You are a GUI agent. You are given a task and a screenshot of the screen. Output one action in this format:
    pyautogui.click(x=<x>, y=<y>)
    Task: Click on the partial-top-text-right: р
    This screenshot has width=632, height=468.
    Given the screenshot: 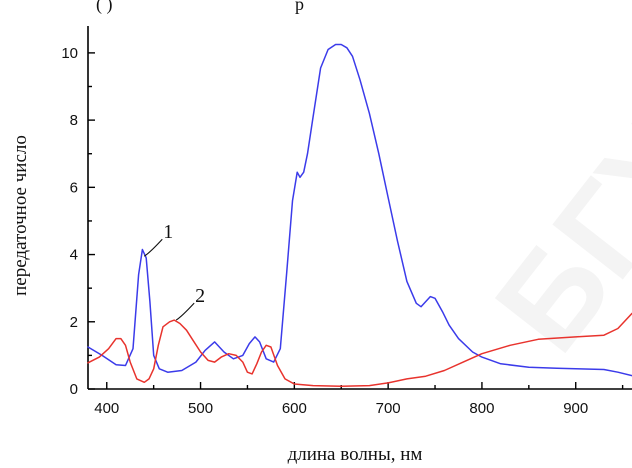 What is the action you would take?
    pyautogui.click(x=299, y=7)
    